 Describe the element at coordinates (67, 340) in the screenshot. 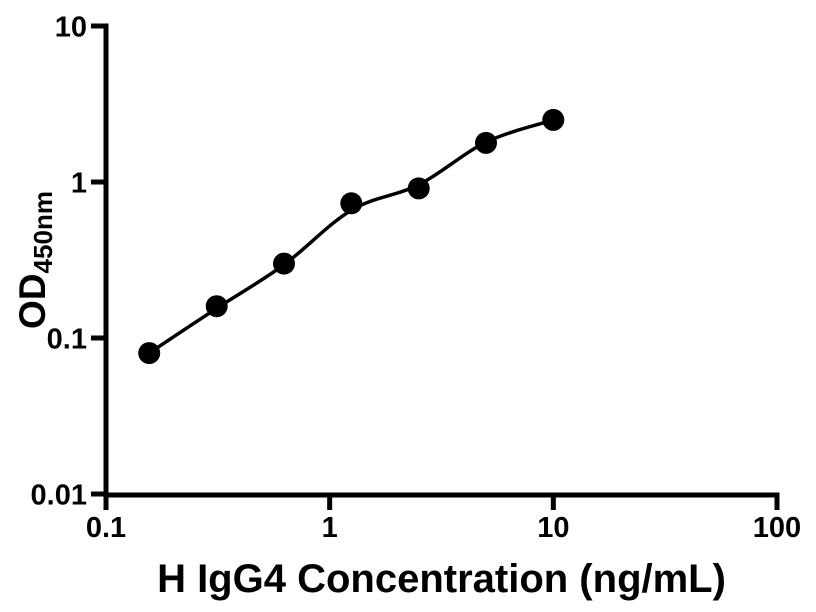

I see `y-tick-label: 0.1` at that location.